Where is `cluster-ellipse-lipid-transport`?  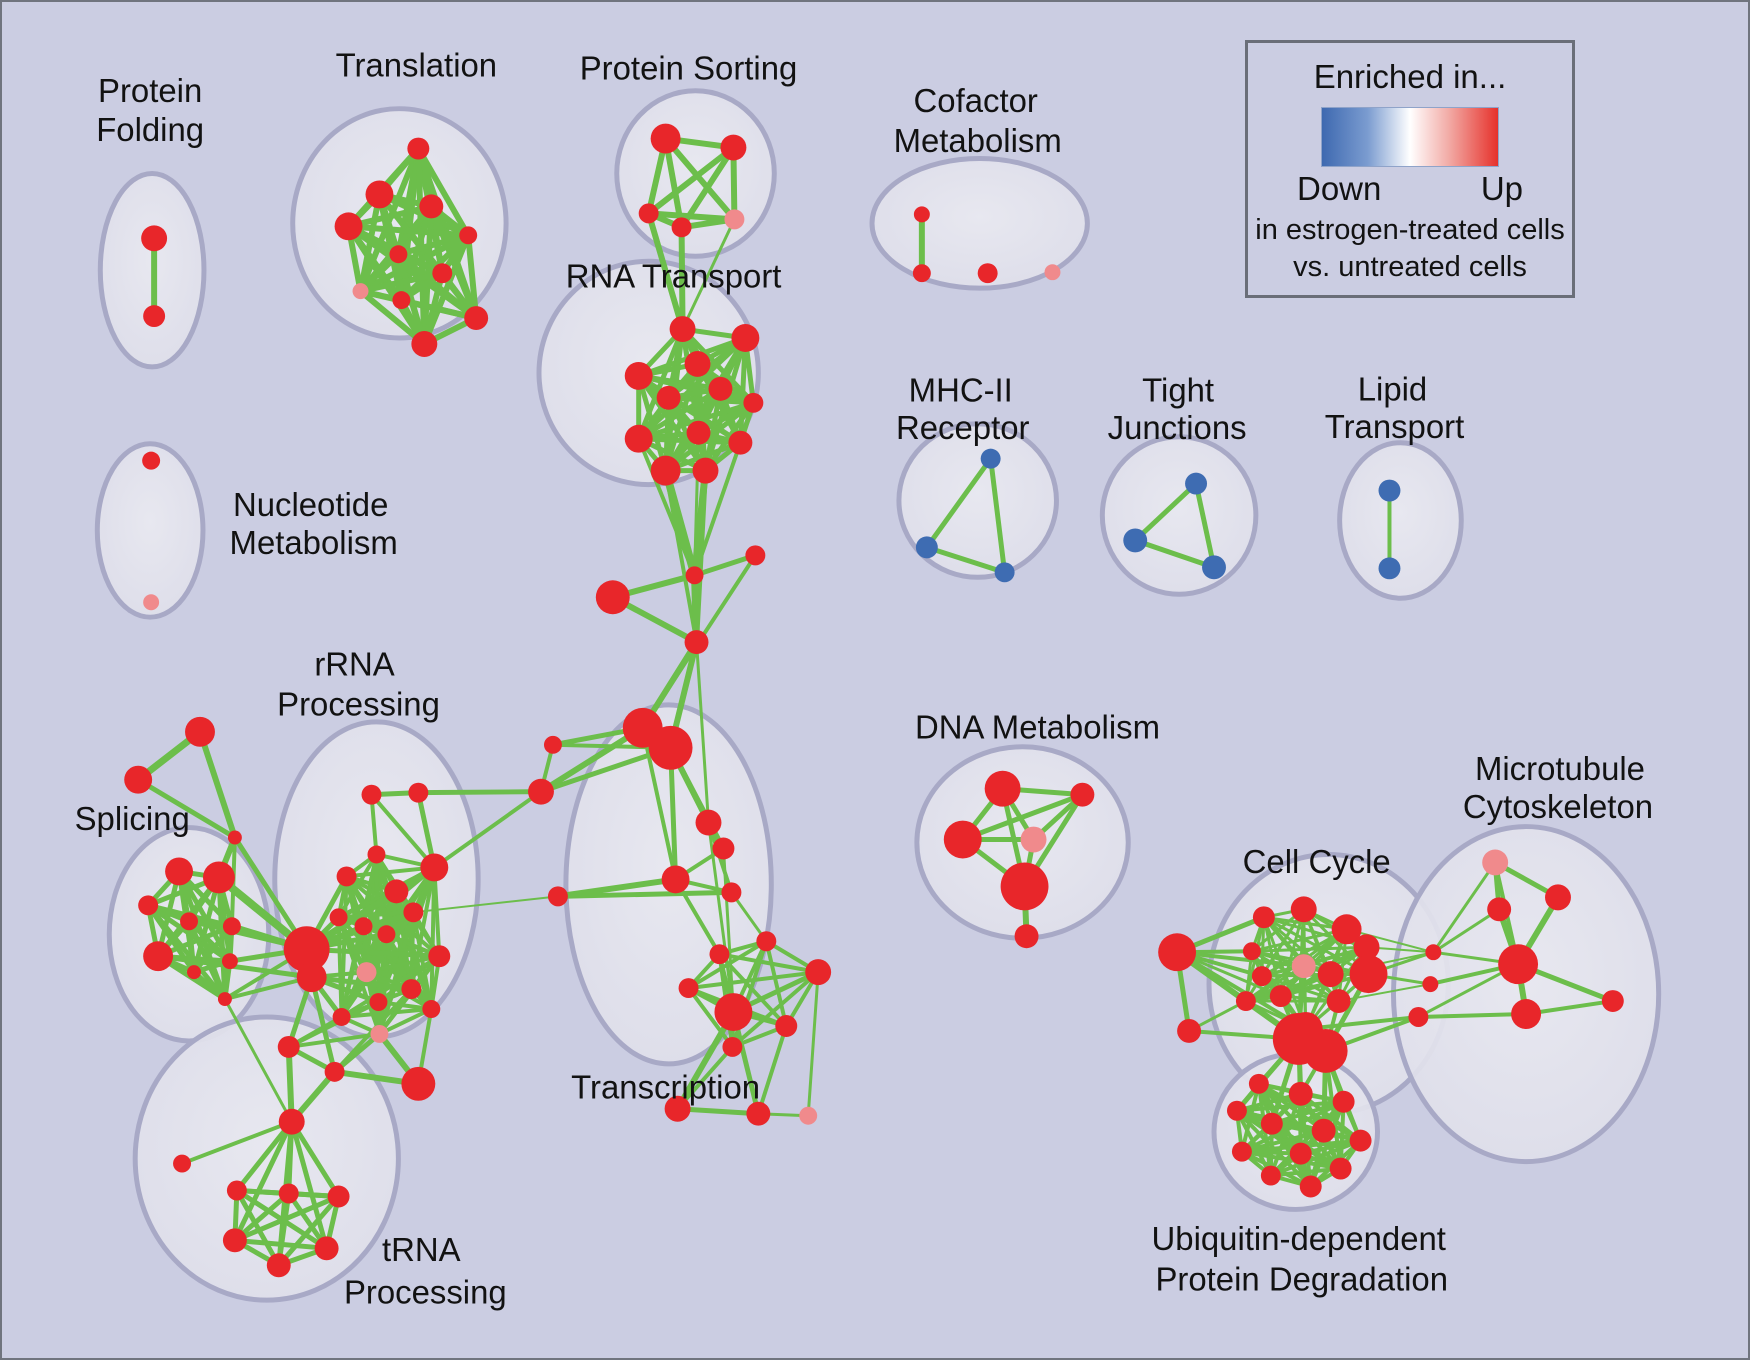
cluster-ellipse-lipid-transport is located at coordinates (1400, 520).